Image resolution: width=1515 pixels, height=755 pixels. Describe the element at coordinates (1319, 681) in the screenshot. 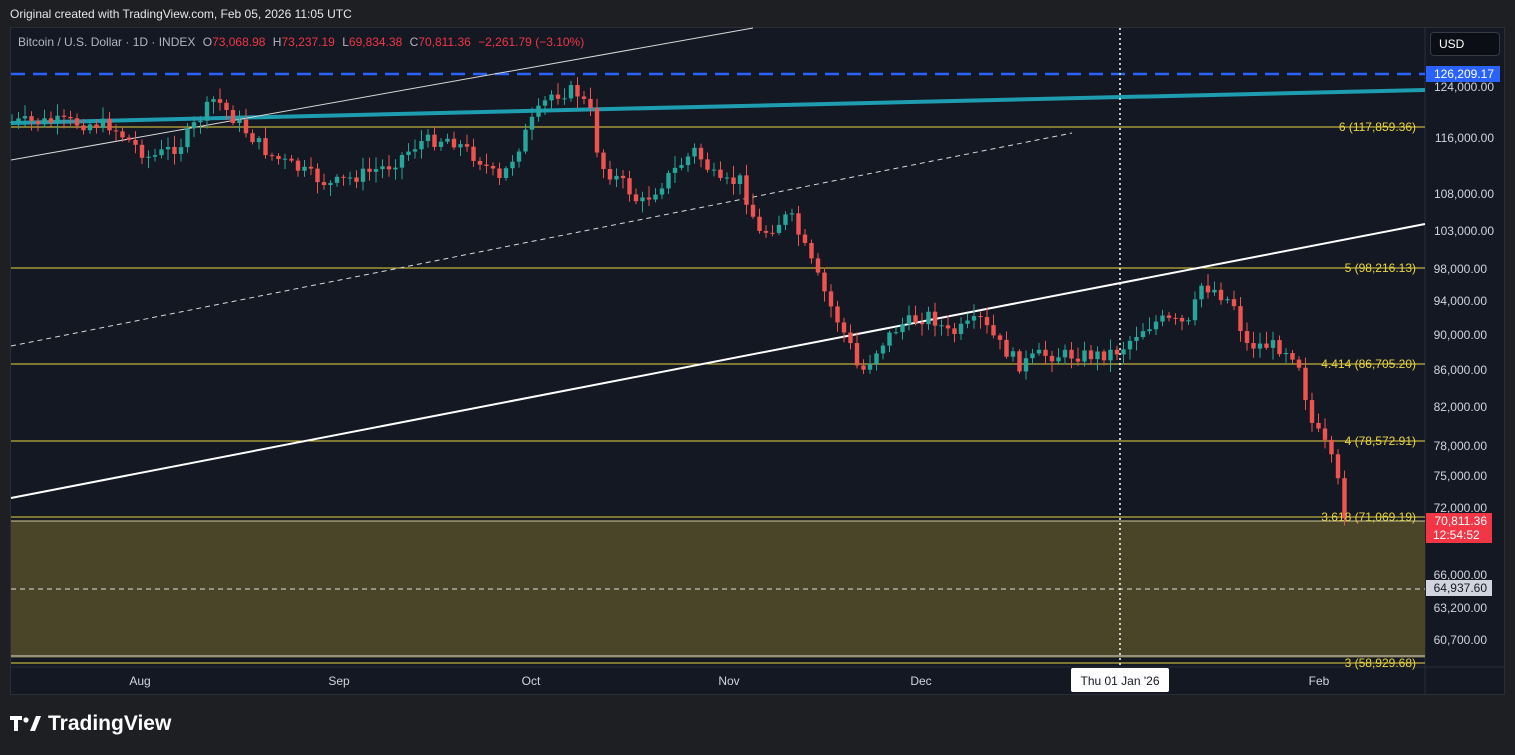

I see `time-tick: Feb` at that location.